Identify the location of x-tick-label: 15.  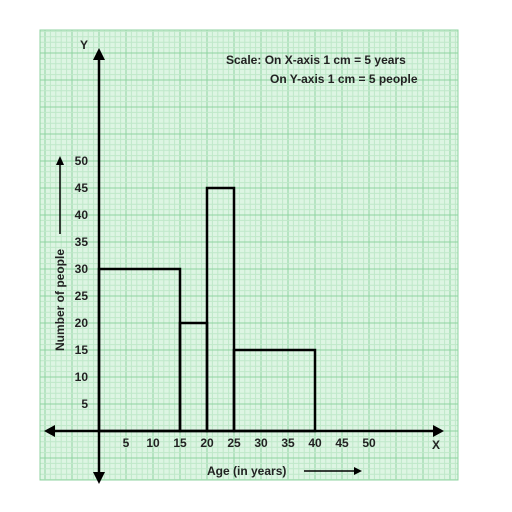
(180, 443).